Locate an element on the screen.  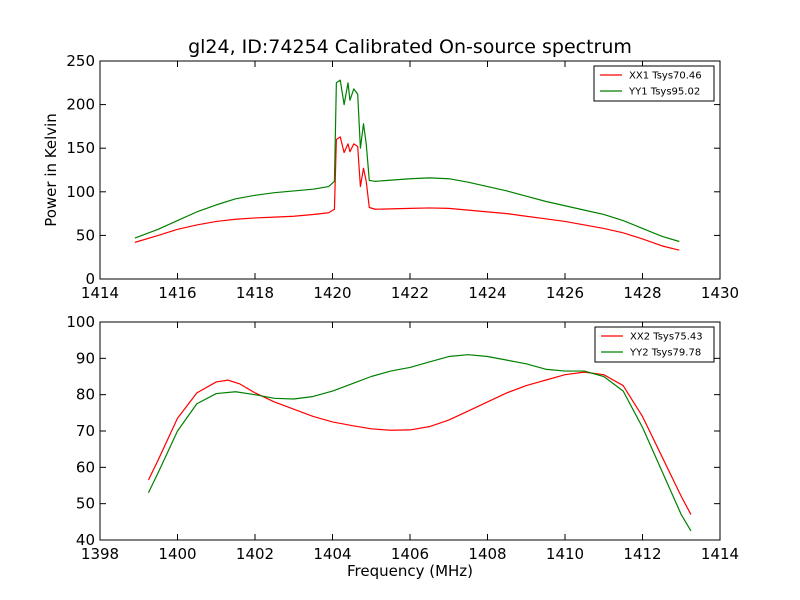
bottom-y-tick-label: 40 is located at coordinates (85, 540).